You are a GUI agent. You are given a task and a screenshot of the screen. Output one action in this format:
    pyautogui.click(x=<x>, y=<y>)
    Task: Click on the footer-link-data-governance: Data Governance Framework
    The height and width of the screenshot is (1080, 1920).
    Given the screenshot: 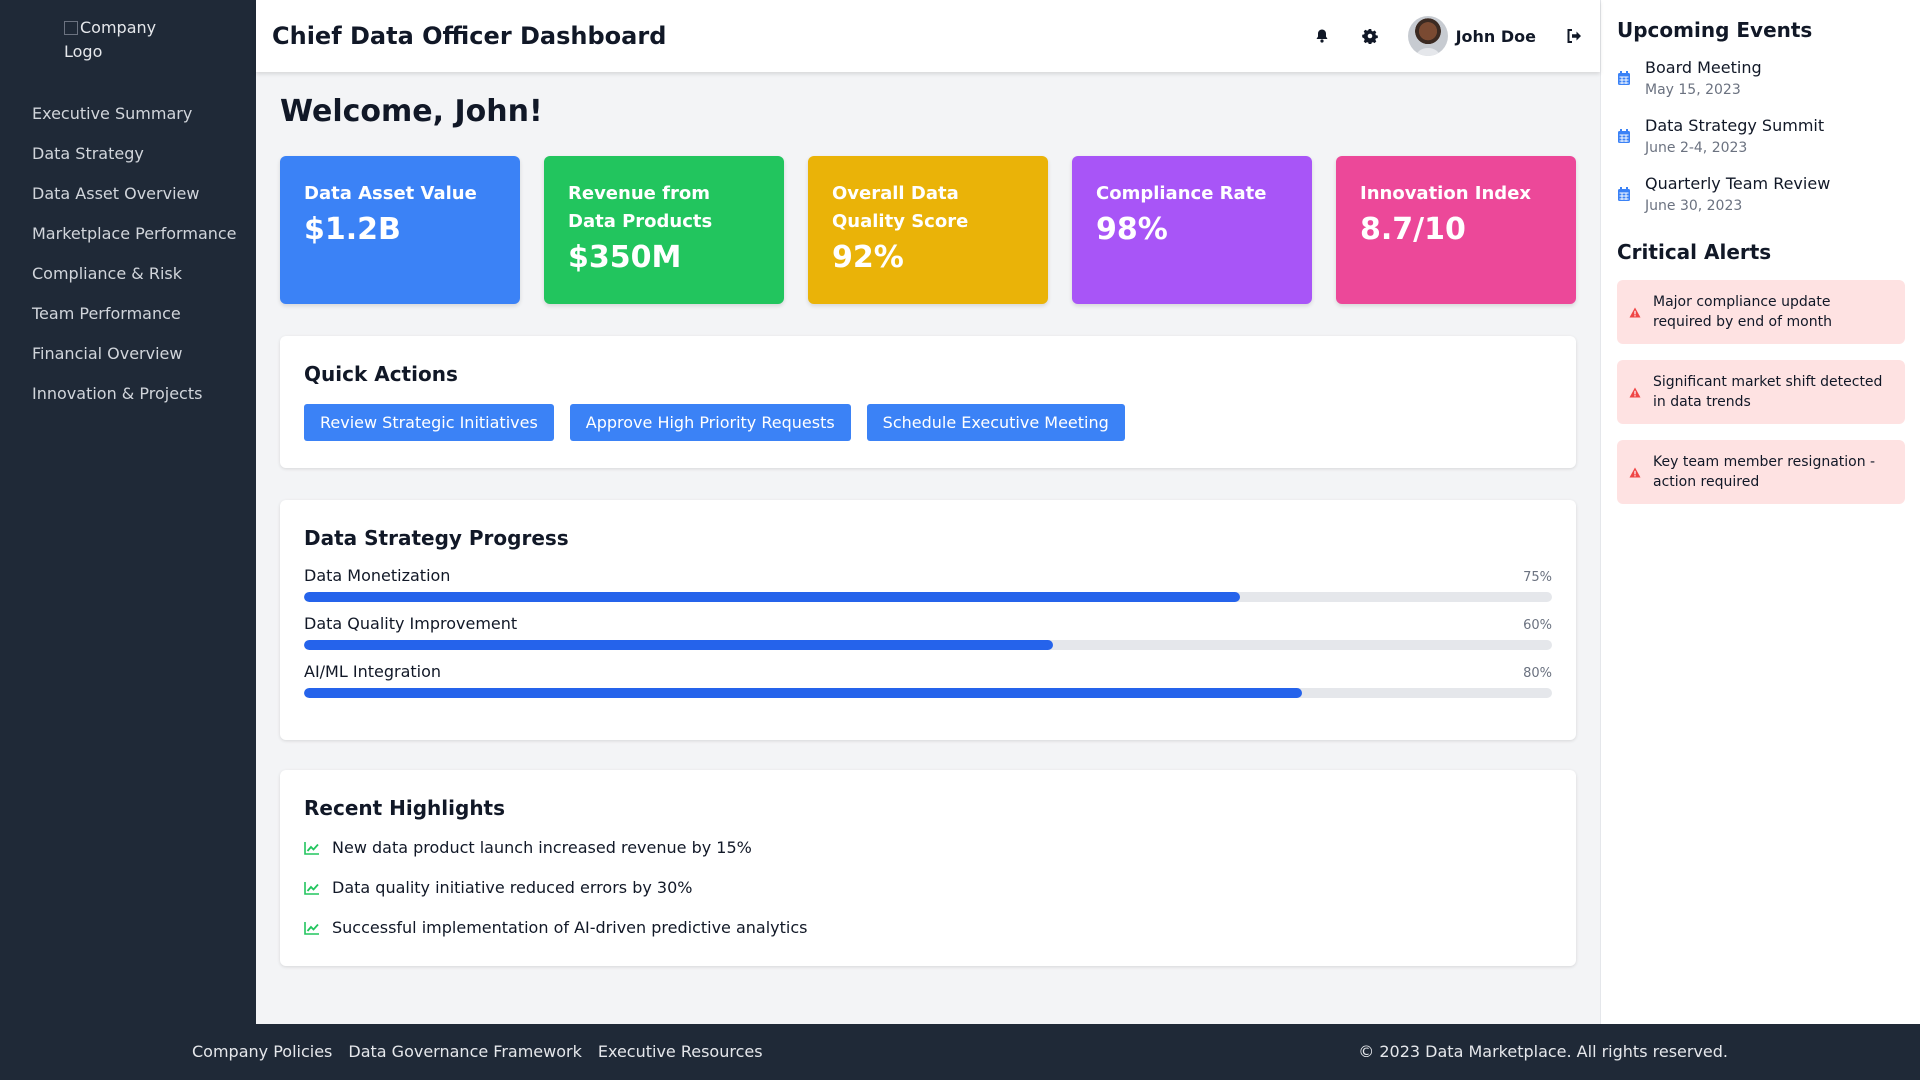 What is the action you would take?
    pyautogui.click(x=465, y=1051)
    